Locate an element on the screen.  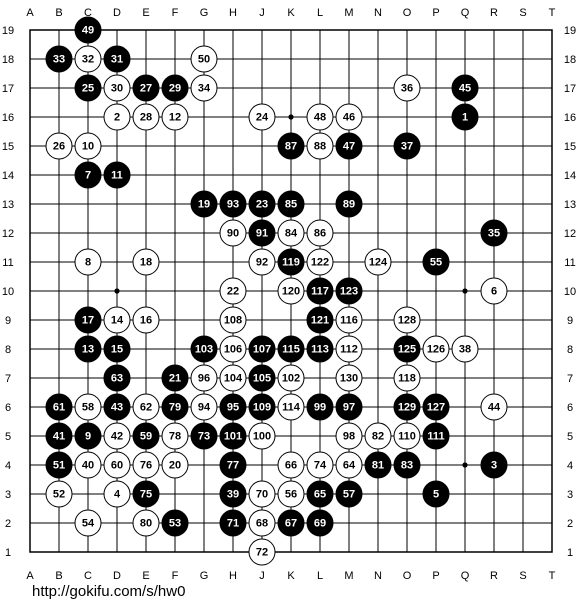
white-stone: 70 is located at coordinates (262, 494).